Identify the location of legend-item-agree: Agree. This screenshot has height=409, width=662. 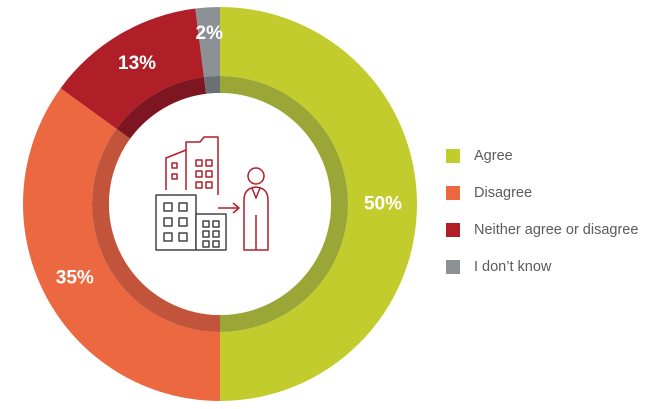
(542, 156).